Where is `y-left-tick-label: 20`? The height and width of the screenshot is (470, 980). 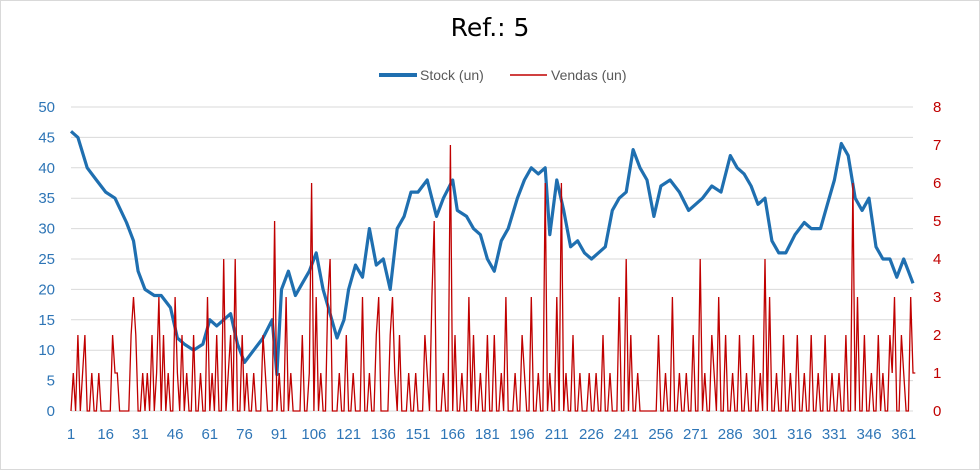 y-left-tick-label: 20 is located at coordinates (46, 289).